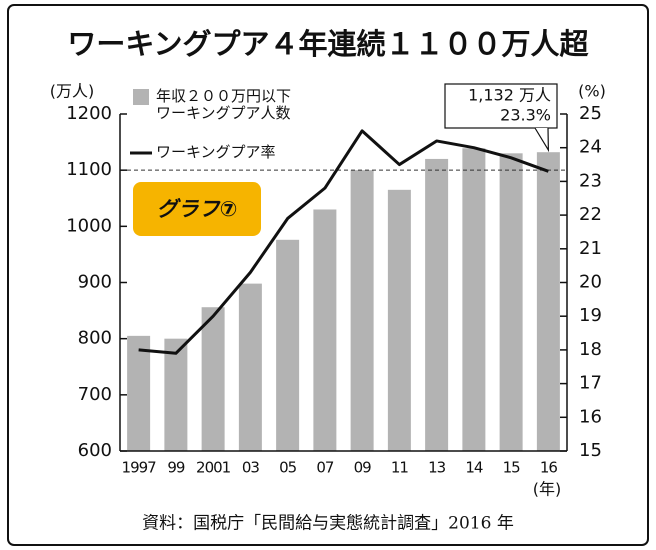 This screenshot has height=550, width=656. I want to click on y2-tick-label: 15, so click(590, 450).